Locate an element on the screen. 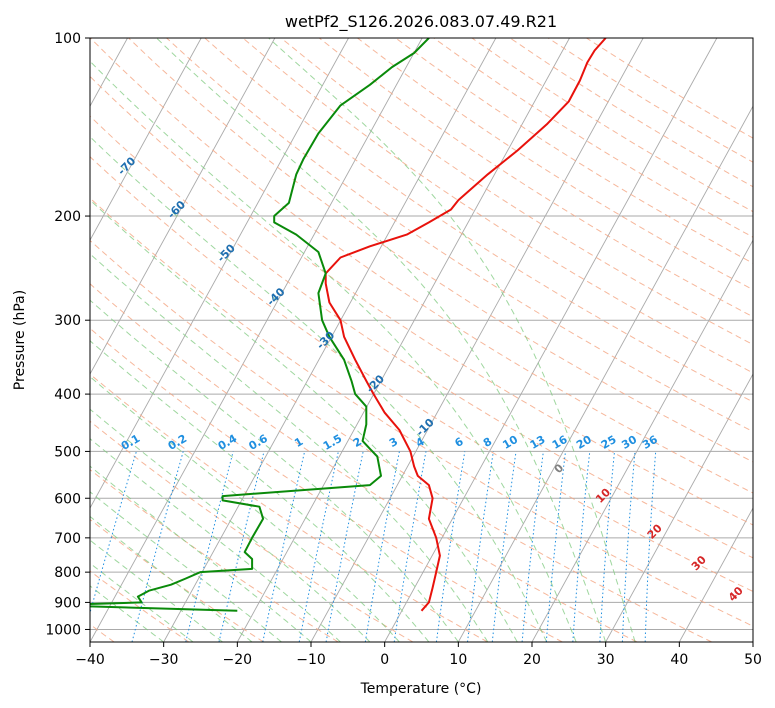 This screenshot has width=775, height=708. y-tick-label: 800 is located at coordinates (67, 573).